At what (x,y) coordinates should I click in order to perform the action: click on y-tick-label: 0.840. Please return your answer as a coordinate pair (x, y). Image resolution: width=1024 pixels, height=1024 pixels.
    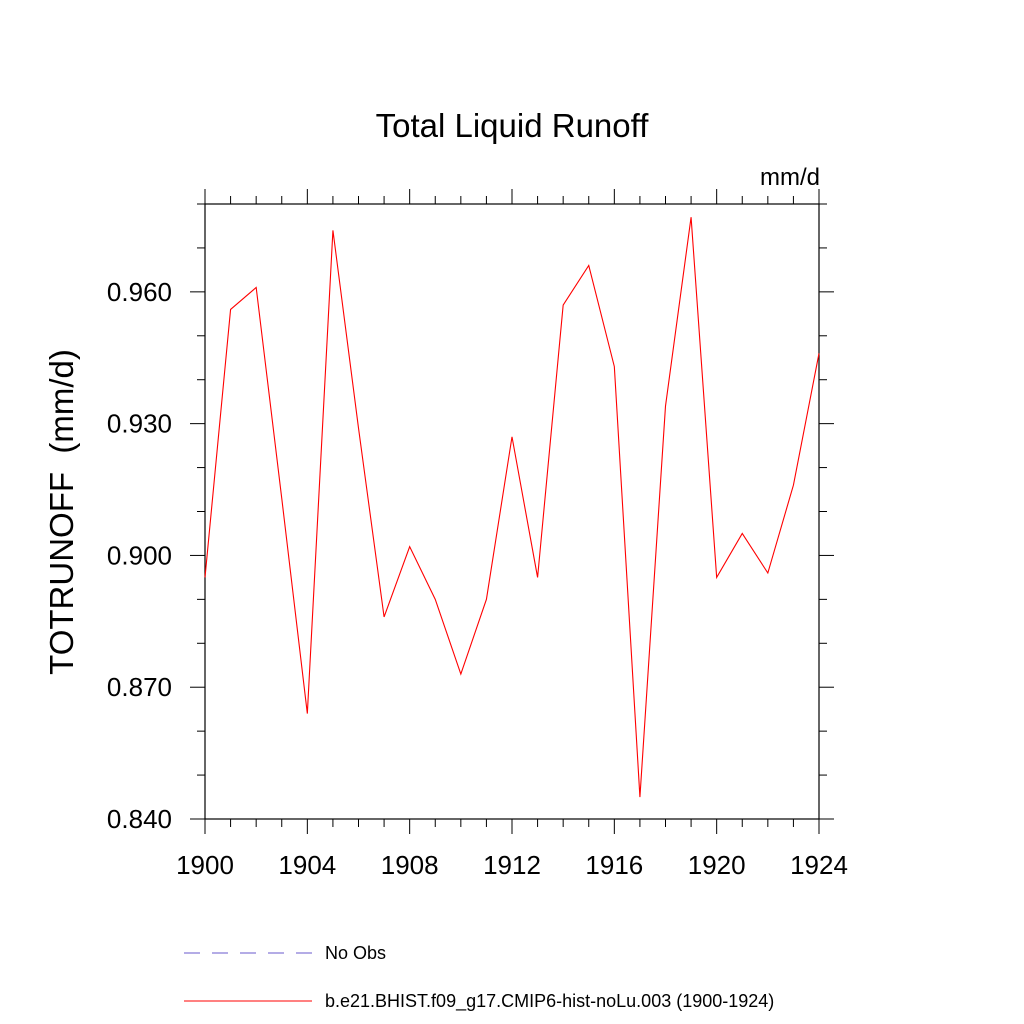
    Looking at the image, I should click on (139, 819).